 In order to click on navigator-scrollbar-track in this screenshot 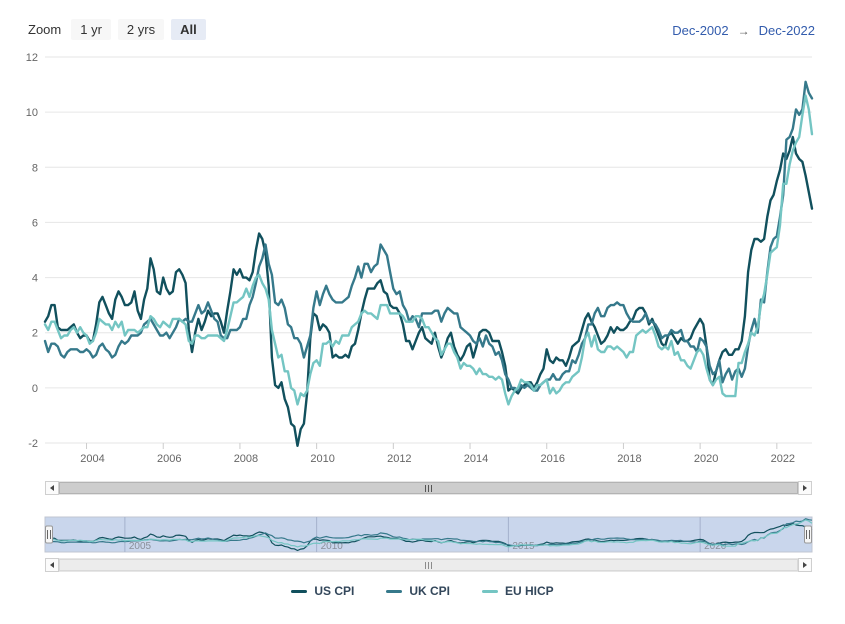, I will do `click(428, 565)`.